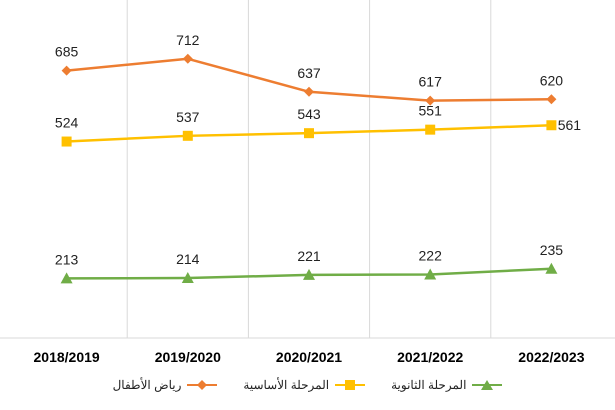  I want to click on data-label: 620, so click(552, 80).